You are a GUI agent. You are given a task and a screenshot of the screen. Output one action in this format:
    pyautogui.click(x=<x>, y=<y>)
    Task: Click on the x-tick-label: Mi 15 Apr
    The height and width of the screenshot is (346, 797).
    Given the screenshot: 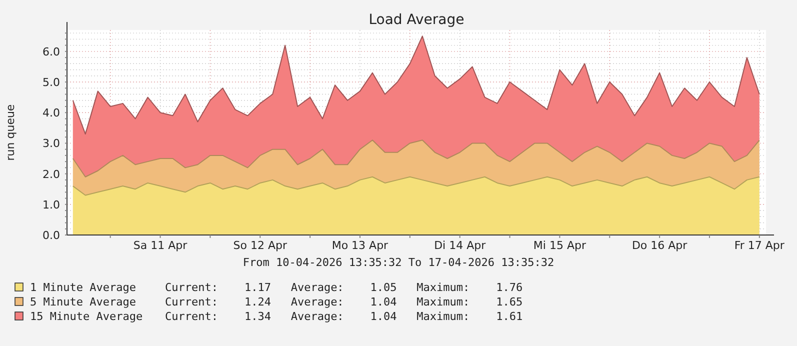 What is the action you would take?
    pyautogui.click(x=559, y=245)
    